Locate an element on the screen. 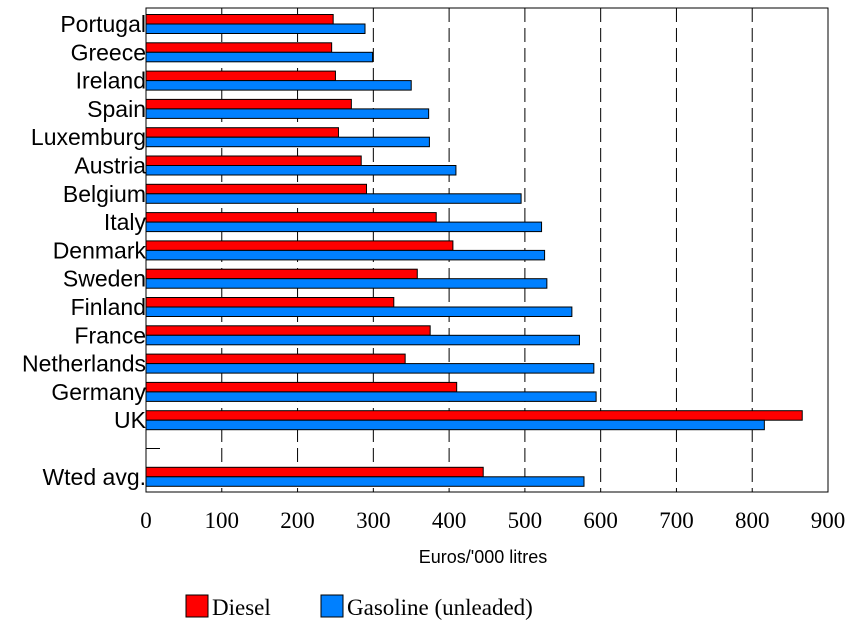 The width and height of the screenshot is (849, 629). x-tick-label: 800 is located at coordinates (752, 520).